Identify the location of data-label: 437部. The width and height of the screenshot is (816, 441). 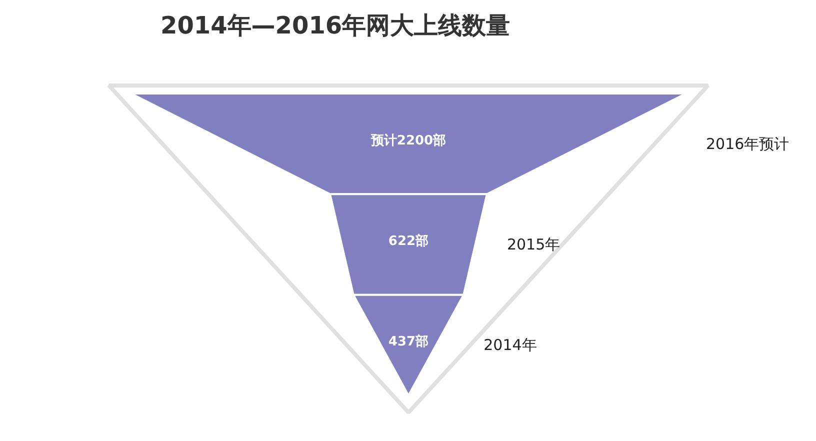
(408, 342).